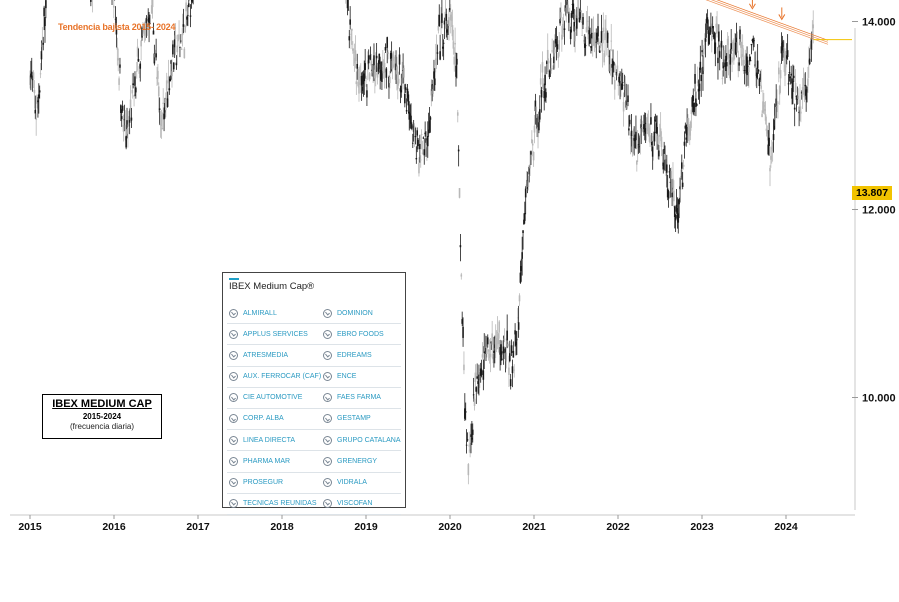 The width and height of the screenshot is (899, 602). Describe the element at coordinates (268, 334) in the screenshot. I see `member-link: APPLUS SERVICES` at that location.